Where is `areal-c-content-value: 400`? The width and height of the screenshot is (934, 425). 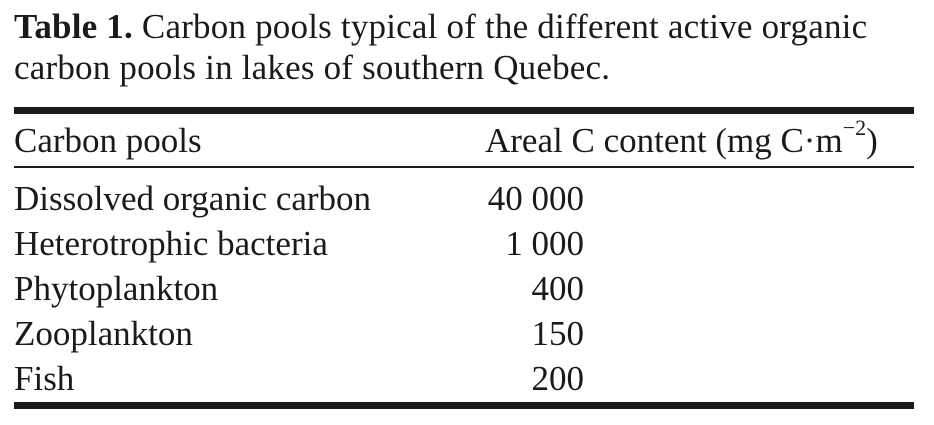
areal-c-content-value: 400 is located at coordinates (558, 288).